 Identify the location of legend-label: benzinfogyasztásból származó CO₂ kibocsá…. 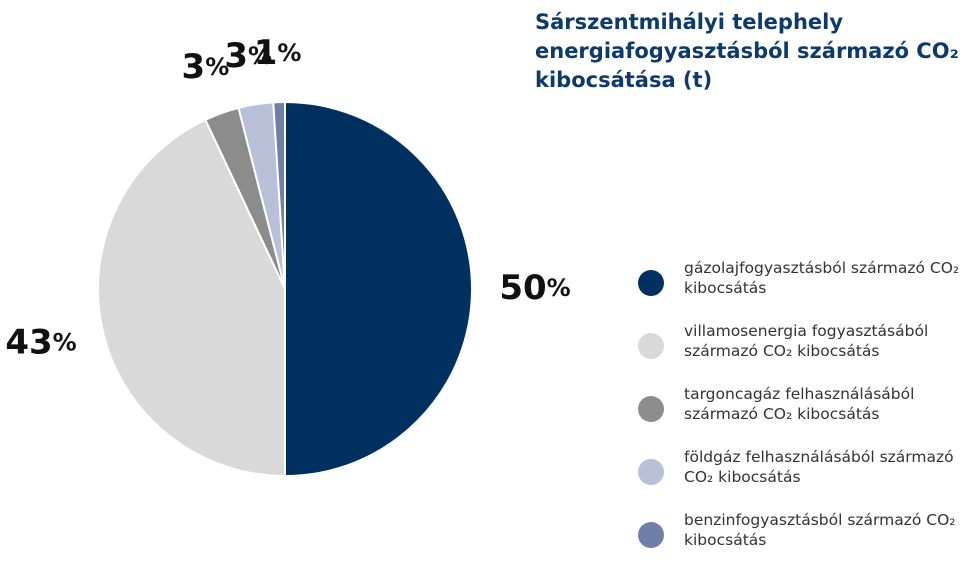
(820, 530).